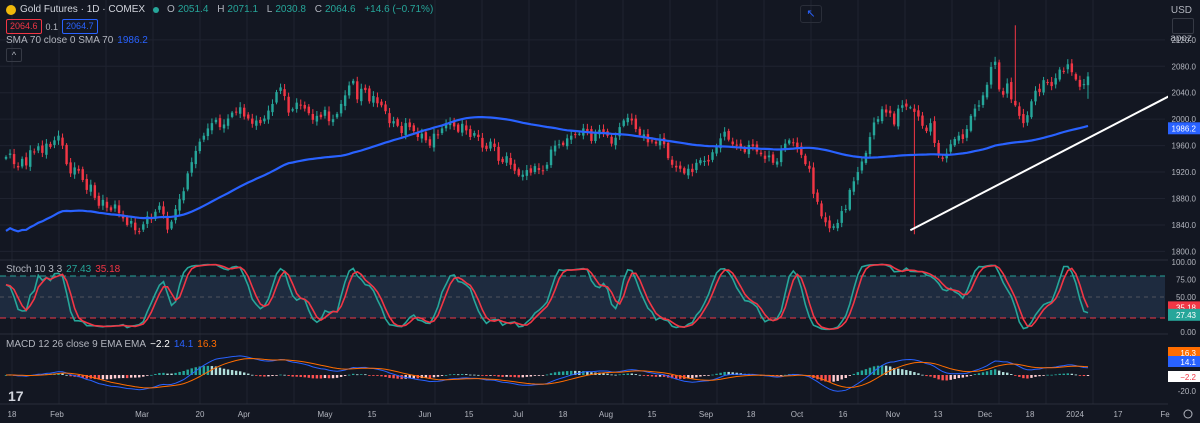 Image resolution: width=1200 pixels, height=423 pixels. Describe the element at coordinates (1181, 10) in the screenshot. I see `currency-label: USD` at that location.